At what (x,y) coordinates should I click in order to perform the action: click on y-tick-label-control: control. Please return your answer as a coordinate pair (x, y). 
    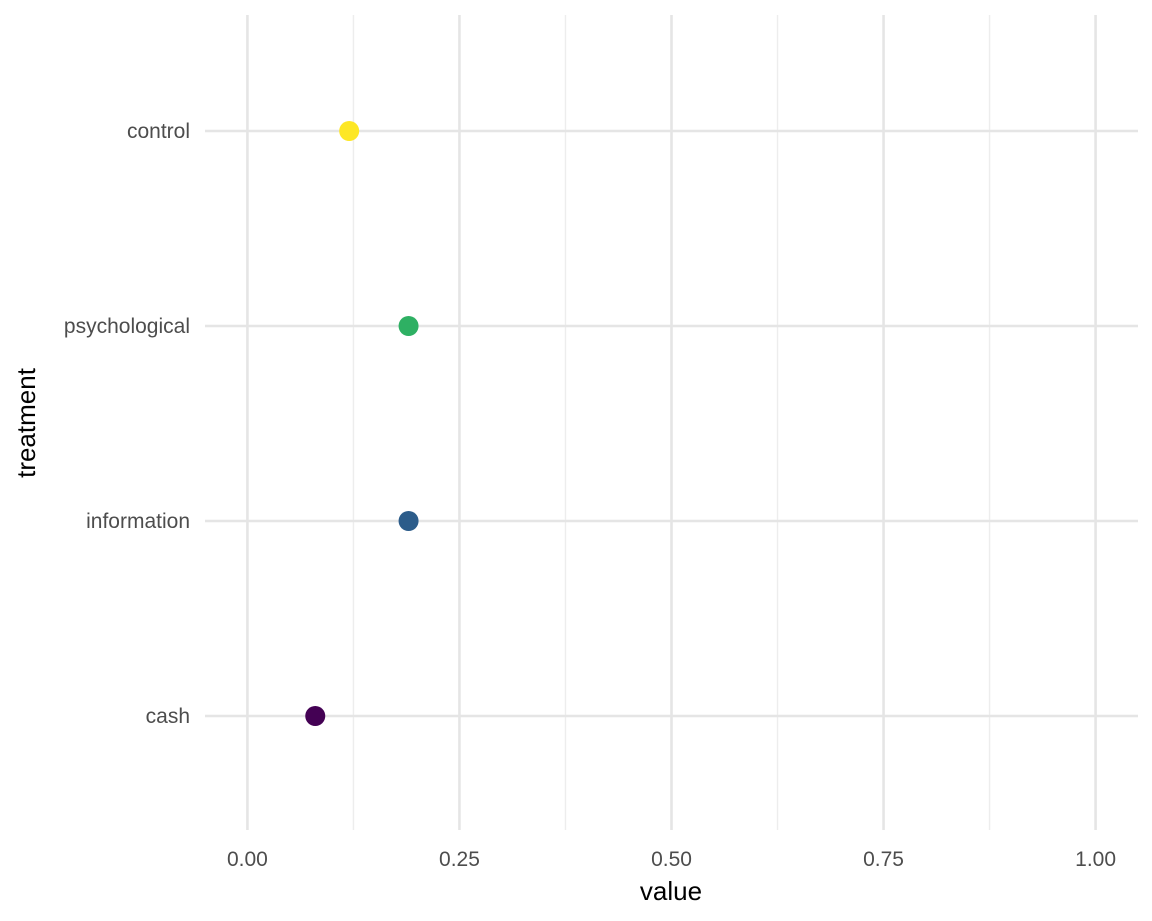
    Looking at the image, I should click on (158, 131).